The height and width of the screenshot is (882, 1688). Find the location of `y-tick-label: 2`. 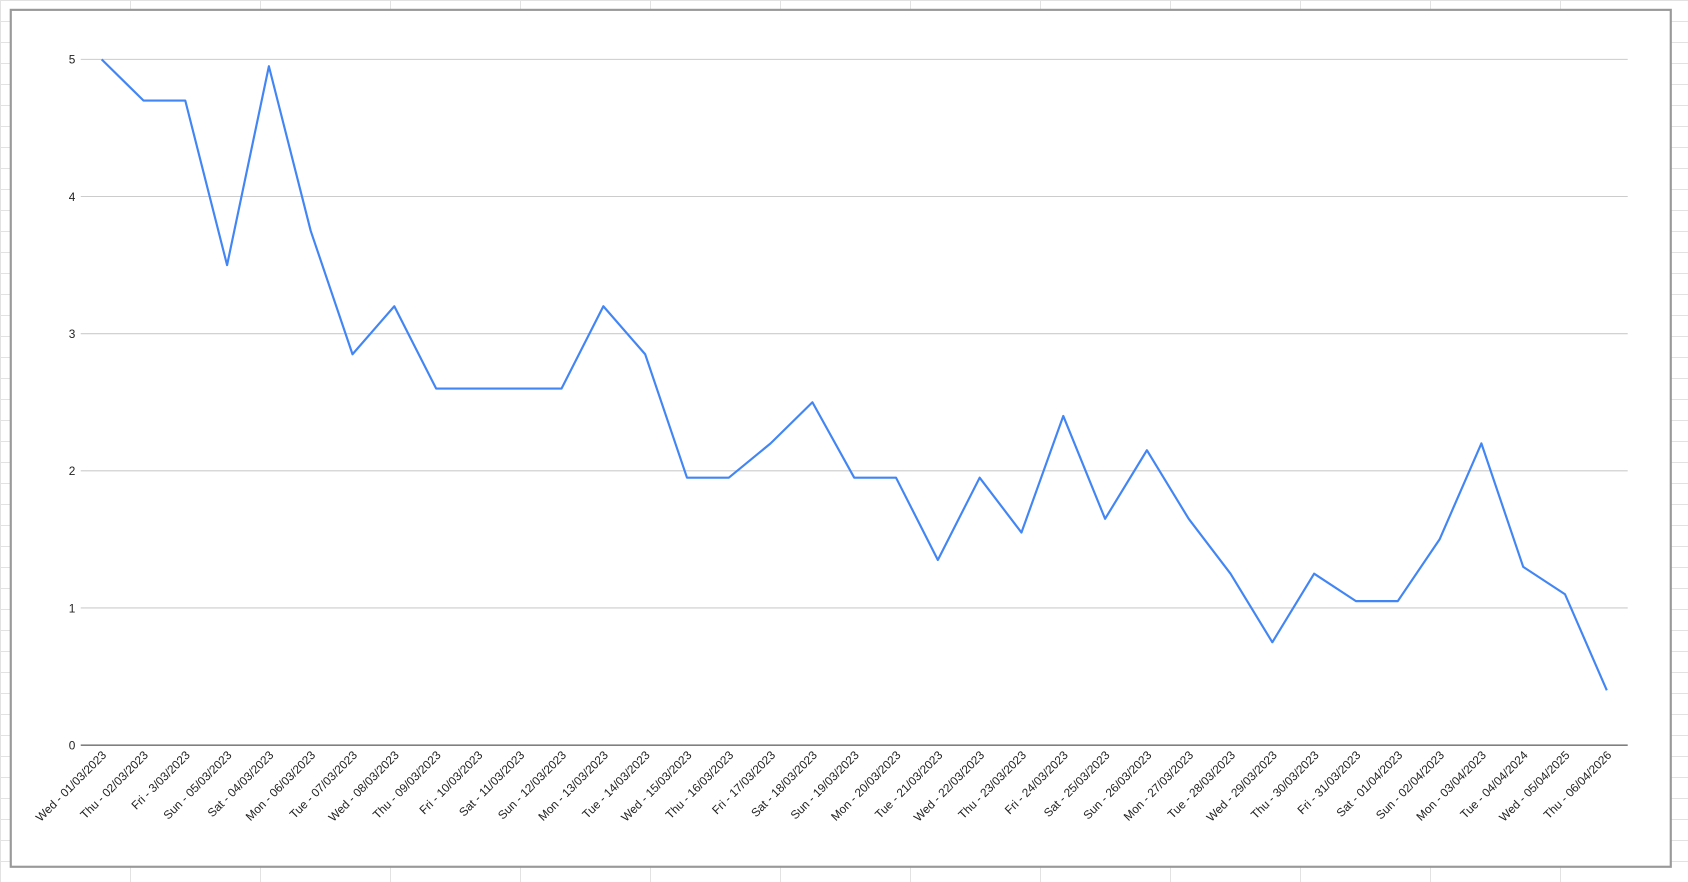

y-tick-label: 2 is located at coordinates (72, 471).